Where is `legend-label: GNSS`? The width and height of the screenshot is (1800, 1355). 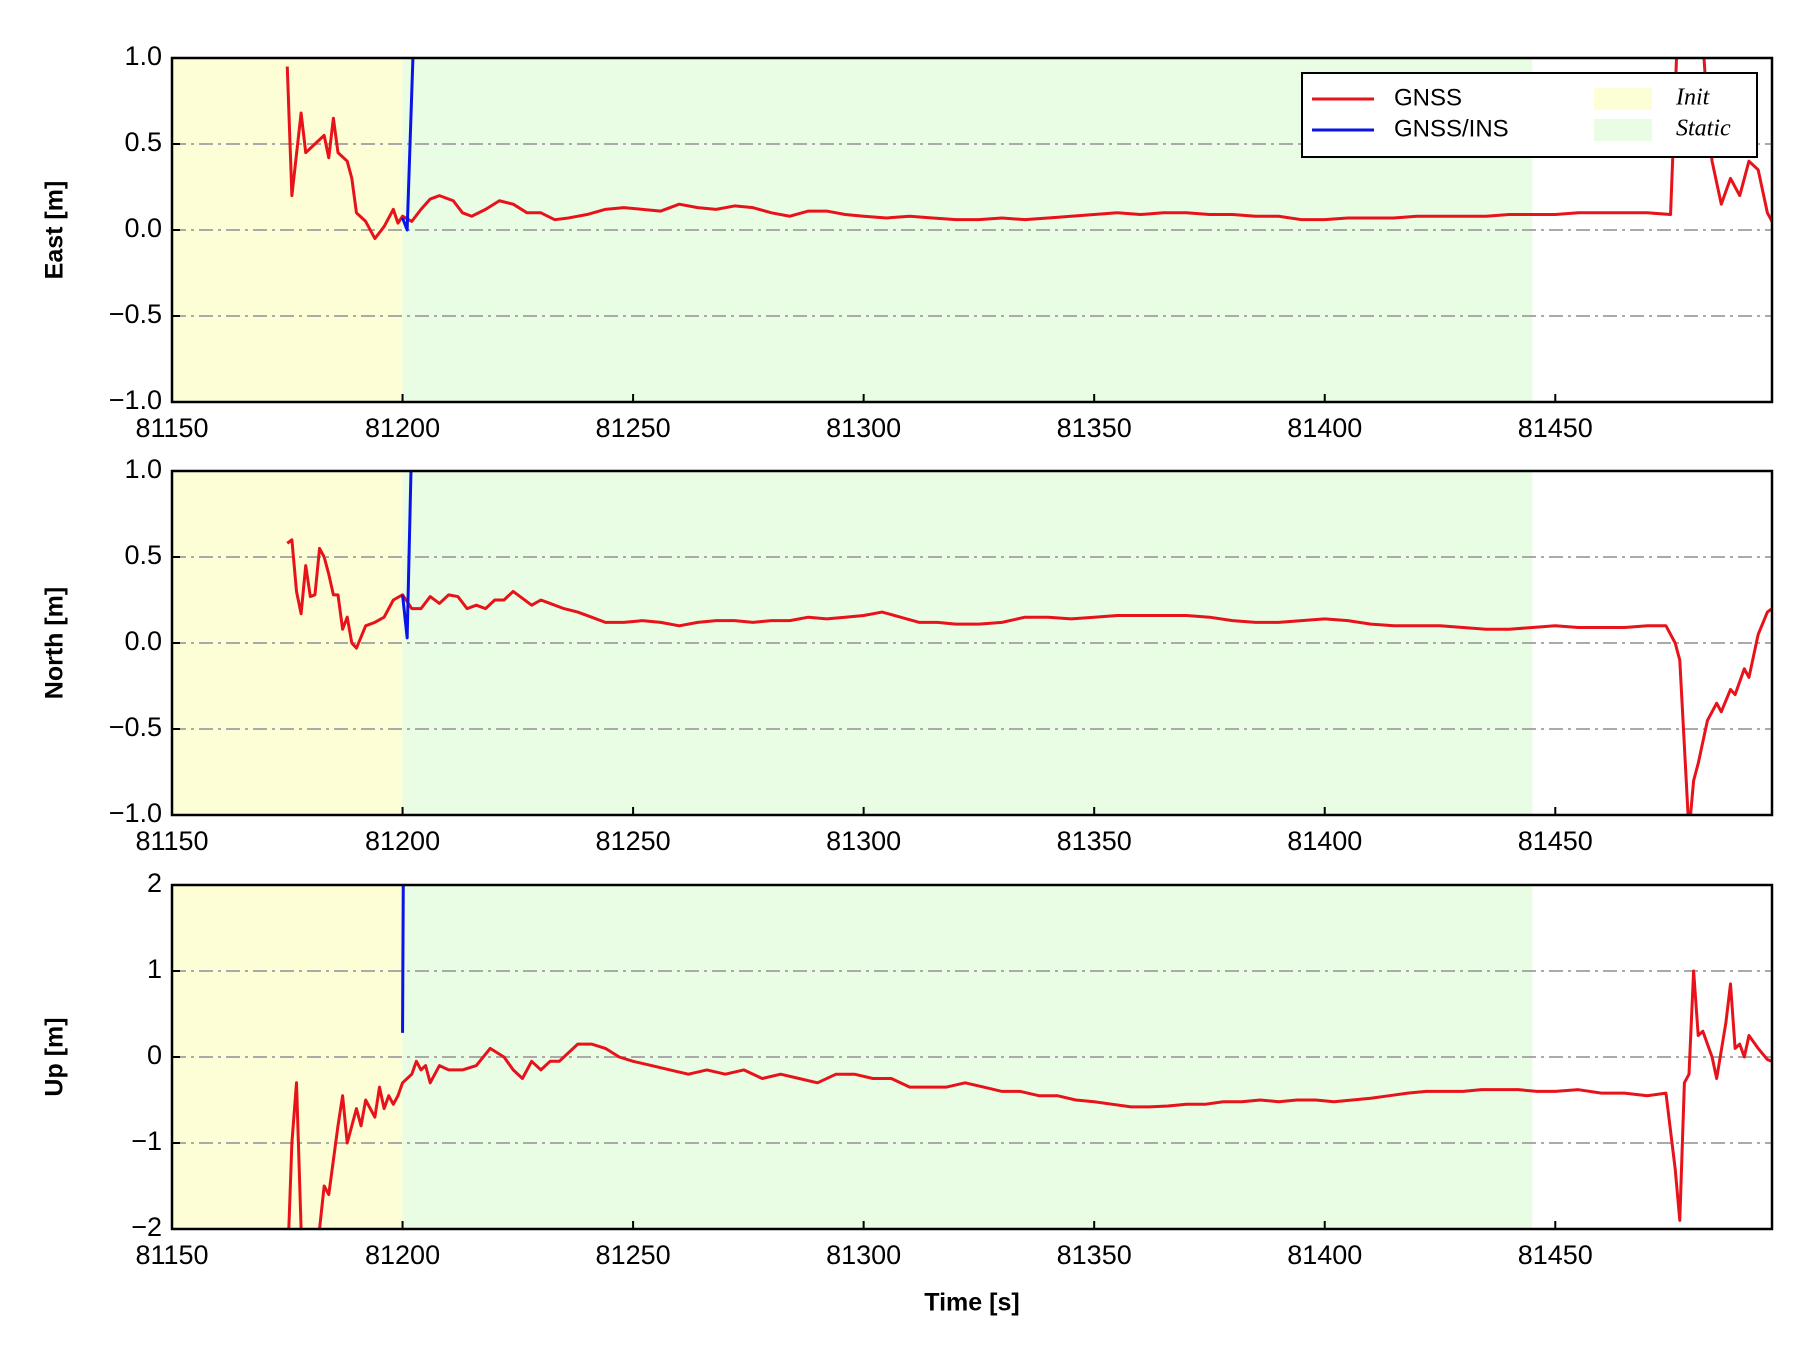 legend-label: GNSS is located at coordinates (1428, 97).